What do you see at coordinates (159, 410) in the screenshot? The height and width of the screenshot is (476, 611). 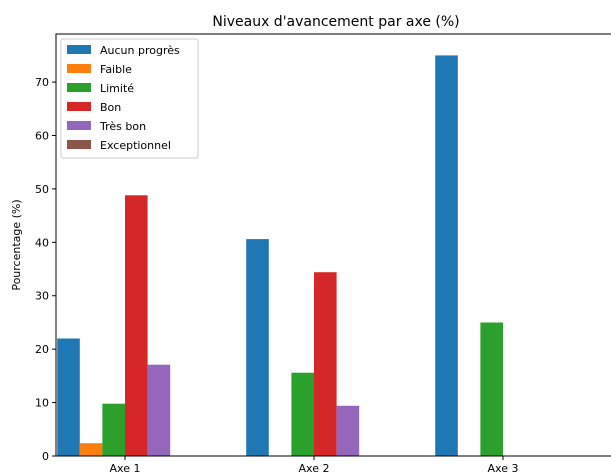 I see `bar-très-bon-axe-1` at bounding box center [159, 410].